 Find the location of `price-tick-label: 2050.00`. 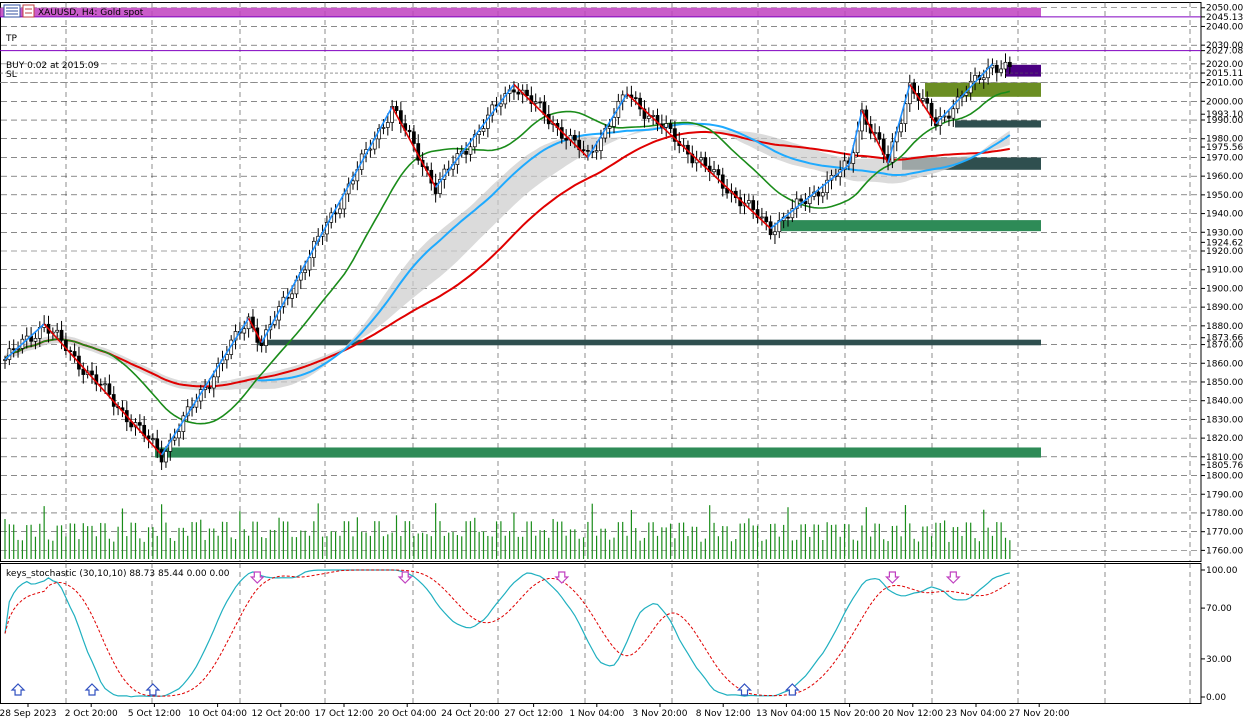

price-tick-label: 2050.00 is located at coordinates (1224, 9).